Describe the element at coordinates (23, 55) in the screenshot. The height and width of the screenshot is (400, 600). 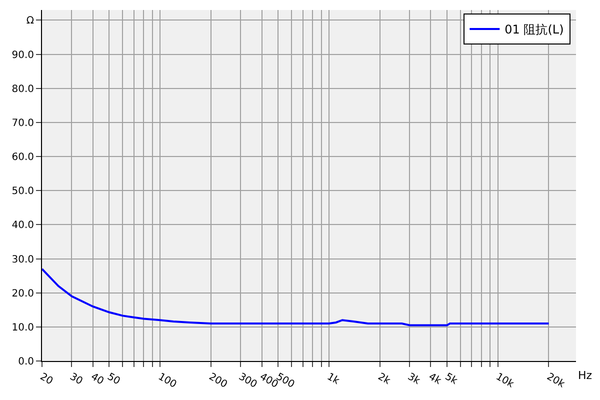
I see `y-tick-label: 90.0` at that location.